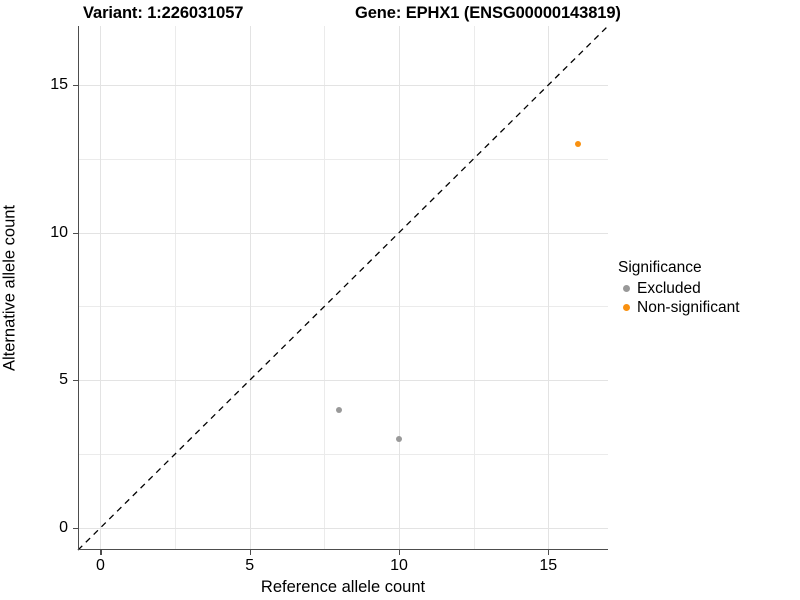 Image resolution: width=800 pixels, height=600 pixels. Describe the element at coordinates (660, 267) in the screenshot. I see `legend-title: Significance` at that location.